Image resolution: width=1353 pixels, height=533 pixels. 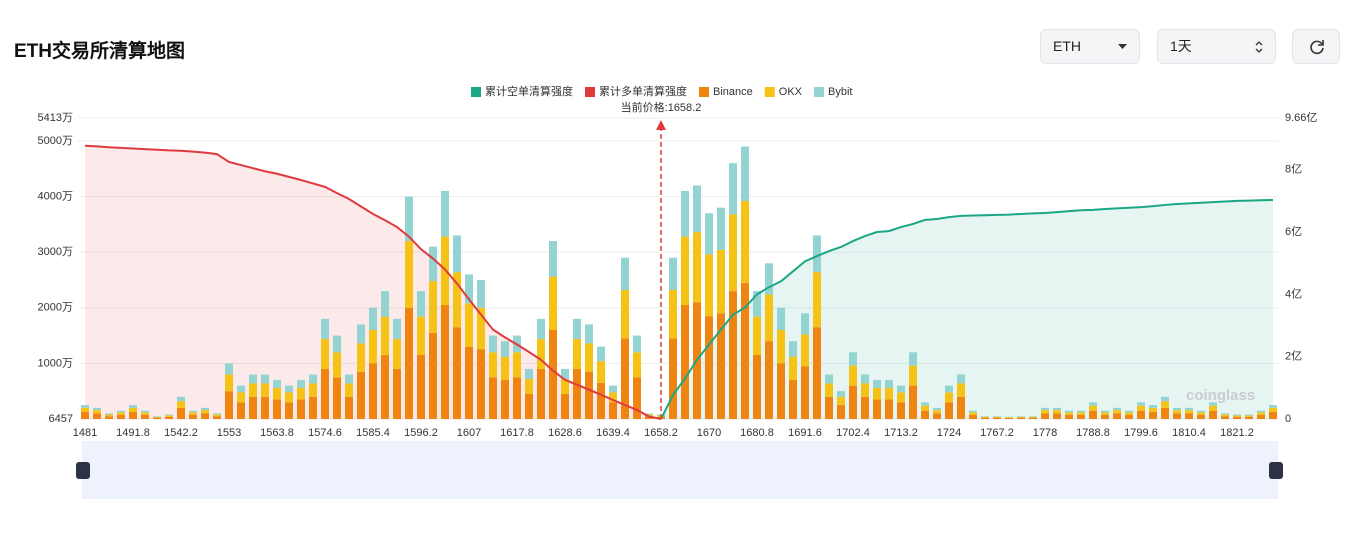 What do you see at coordinates (901, 433) in the screenshot?
I see `x-tick-label: 1713.2` at bounding box center [901, 433].